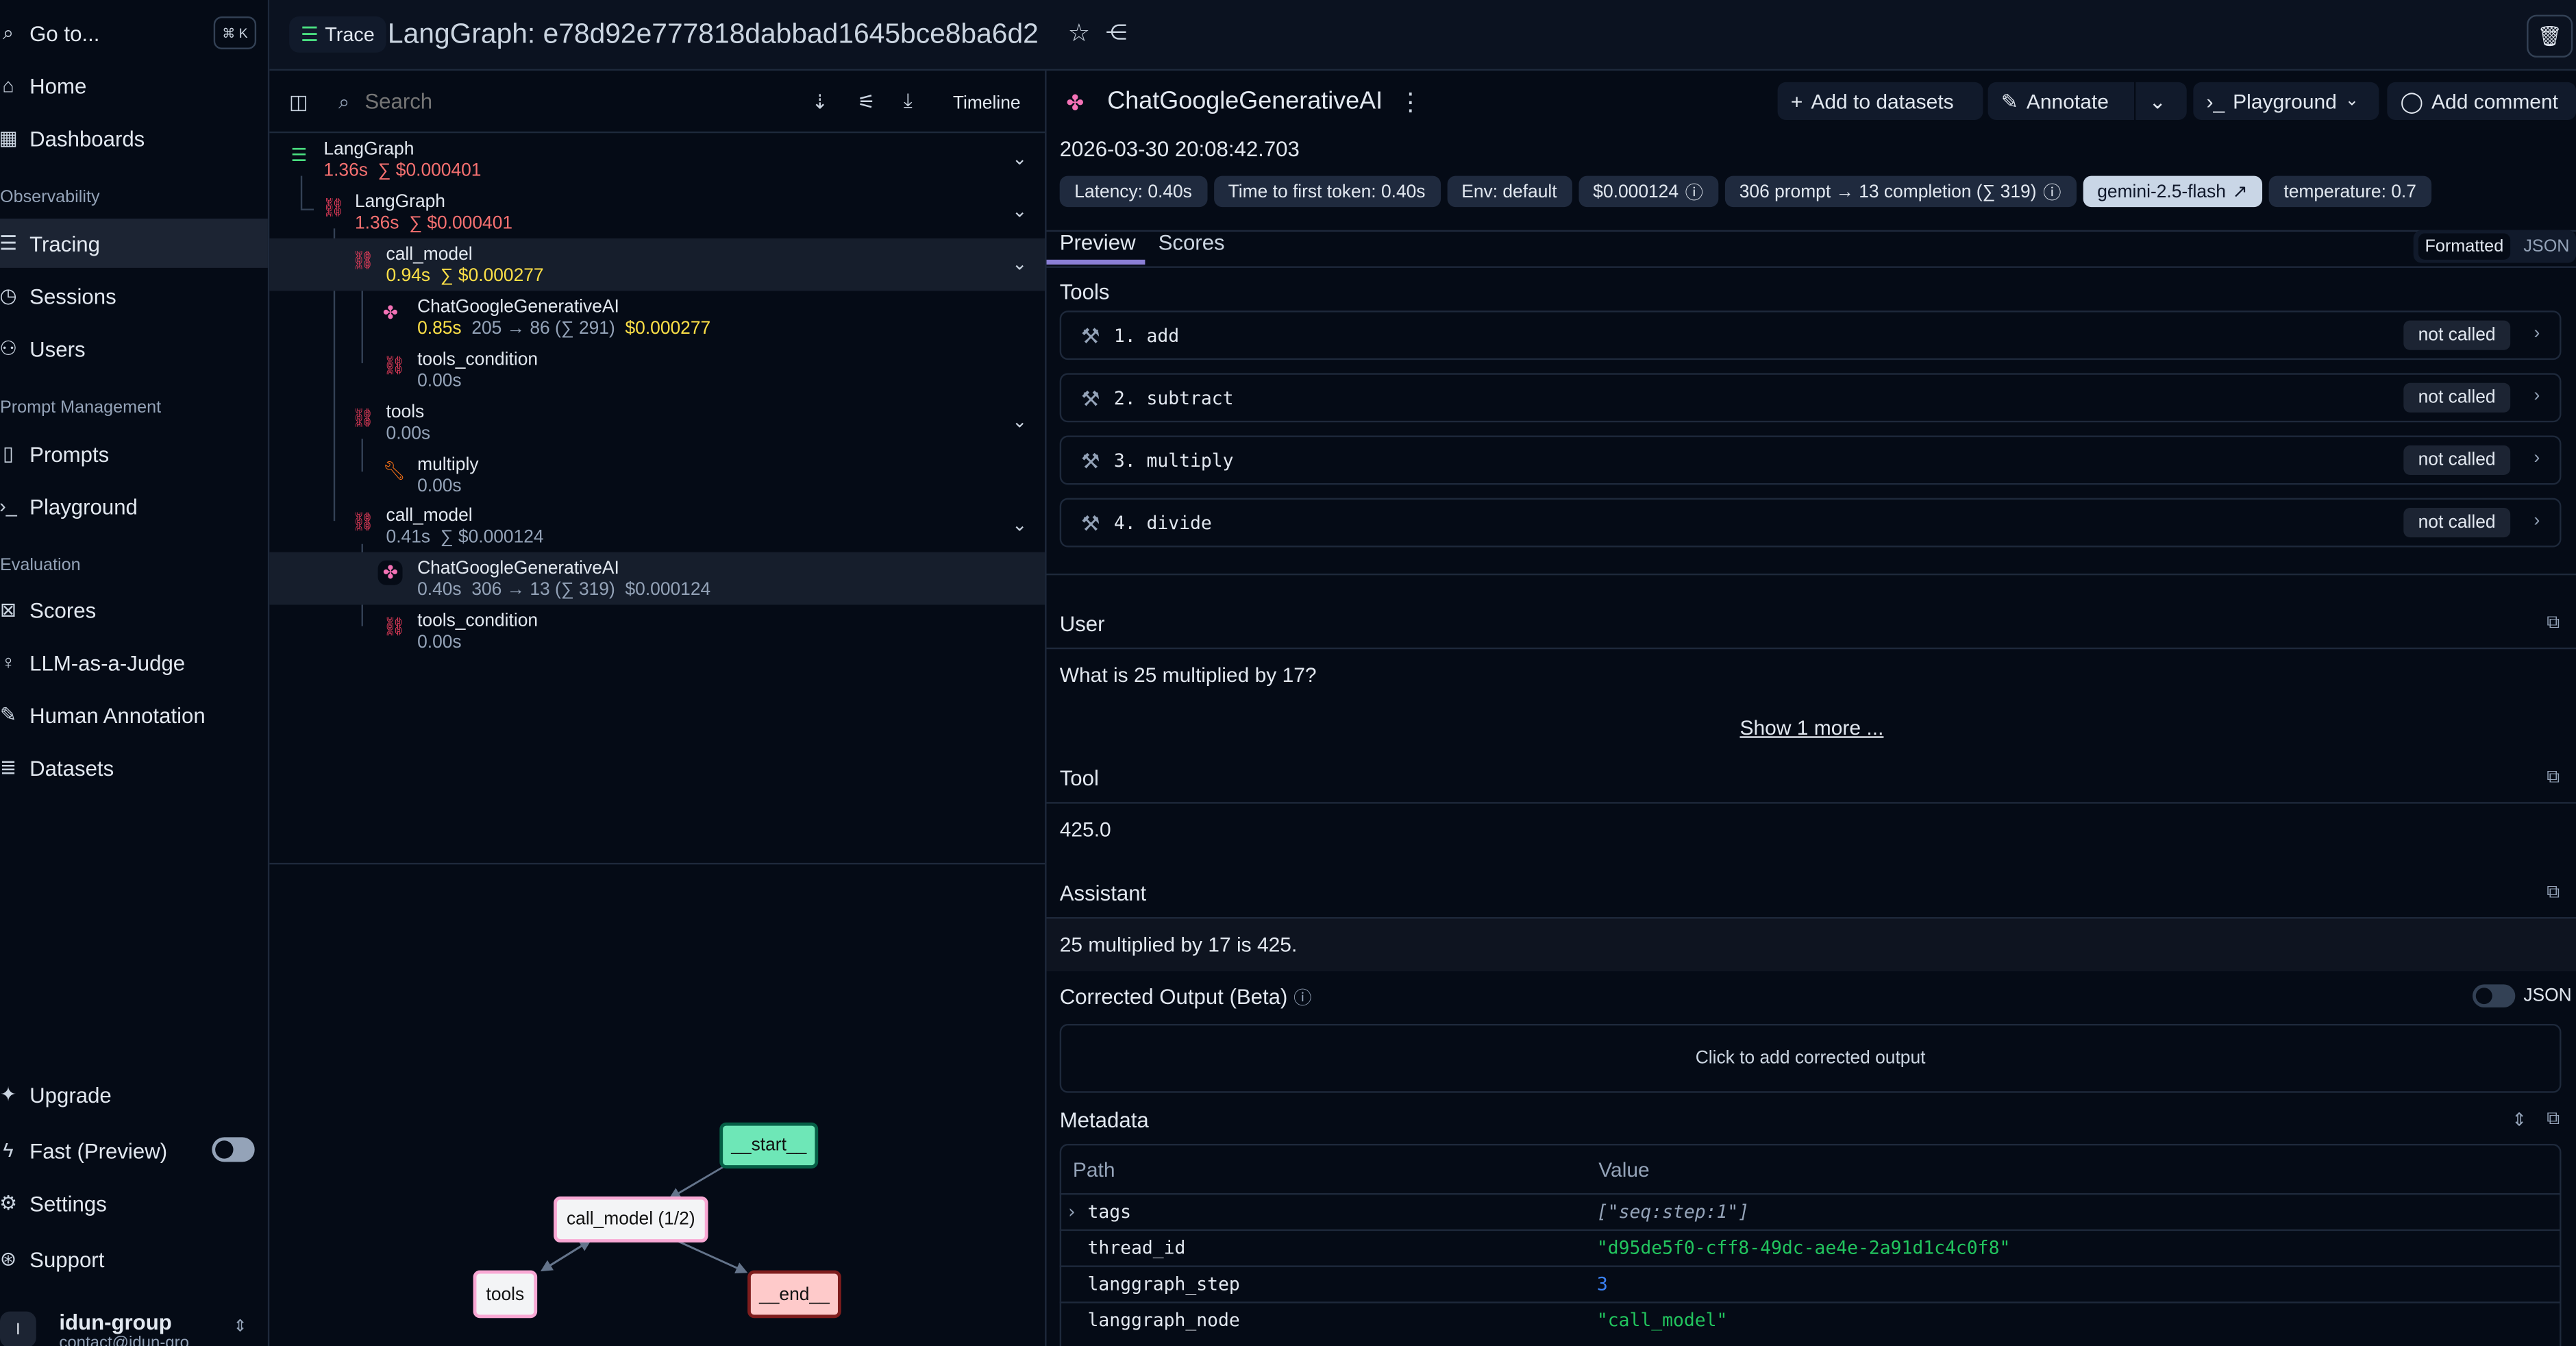 The height and width of the screenshot is (1346, 2576). I want to click on org-name: idun-group, so click(115, 1322).